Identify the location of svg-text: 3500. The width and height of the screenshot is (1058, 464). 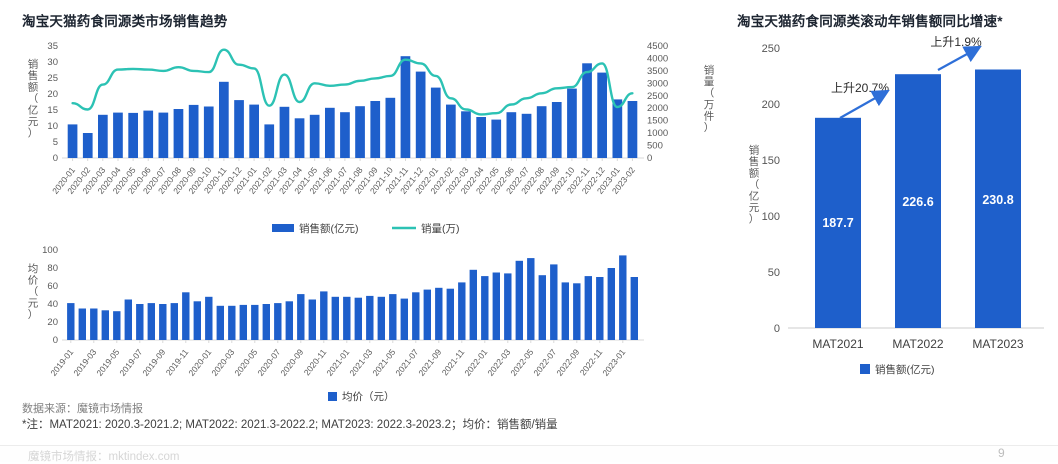
(657, 71).